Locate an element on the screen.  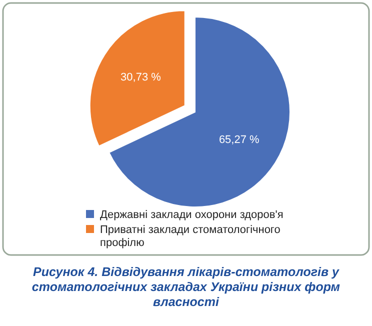
legend-label: Приватні заклади стоматологічного профілю is located at coordinates (190, 236).